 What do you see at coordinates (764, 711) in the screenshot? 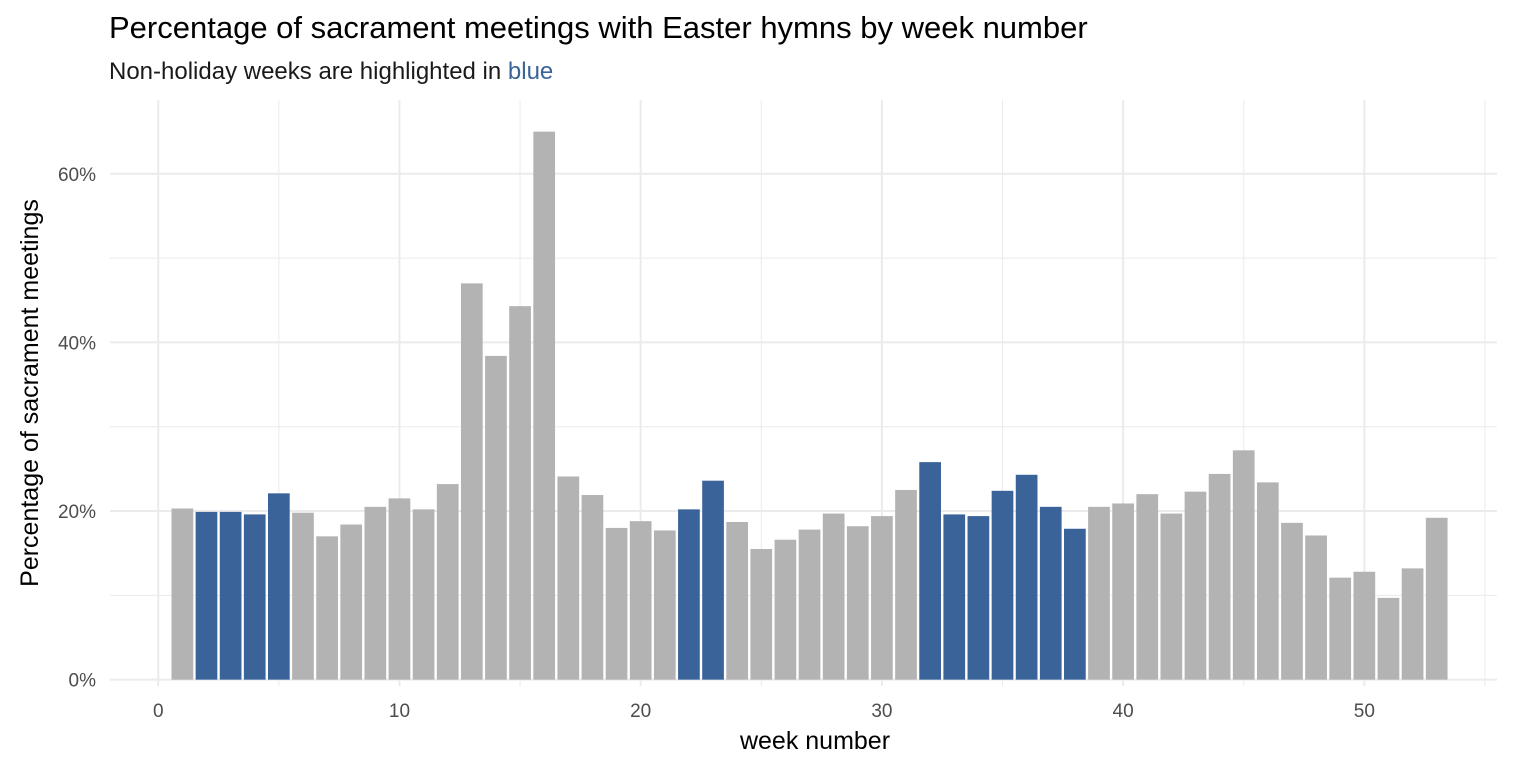
I see `x-tick-labels: 0 10 20 30 40 50` at bounding box center [764, 711].